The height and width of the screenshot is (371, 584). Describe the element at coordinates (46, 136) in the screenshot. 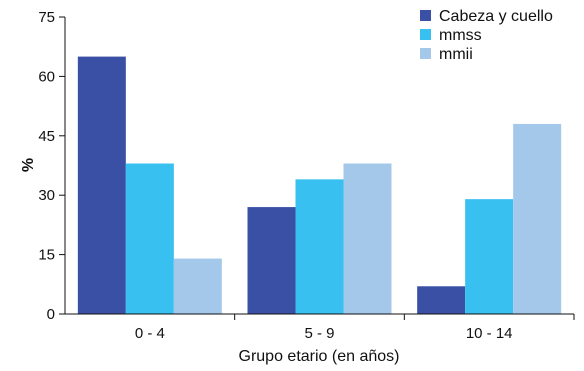

I see `y-tick-label: 45` at that location.